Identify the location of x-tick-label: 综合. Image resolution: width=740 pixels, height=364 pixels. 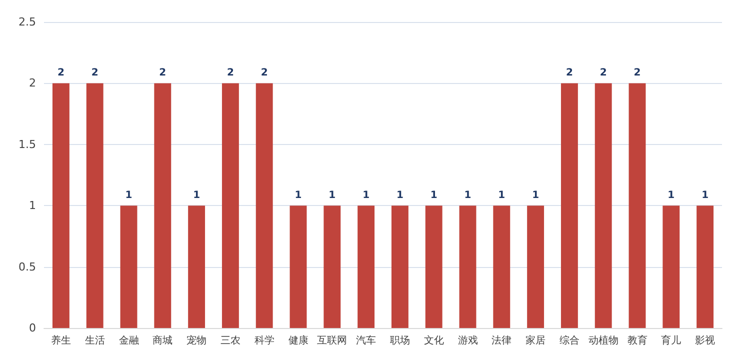
(569, 340).